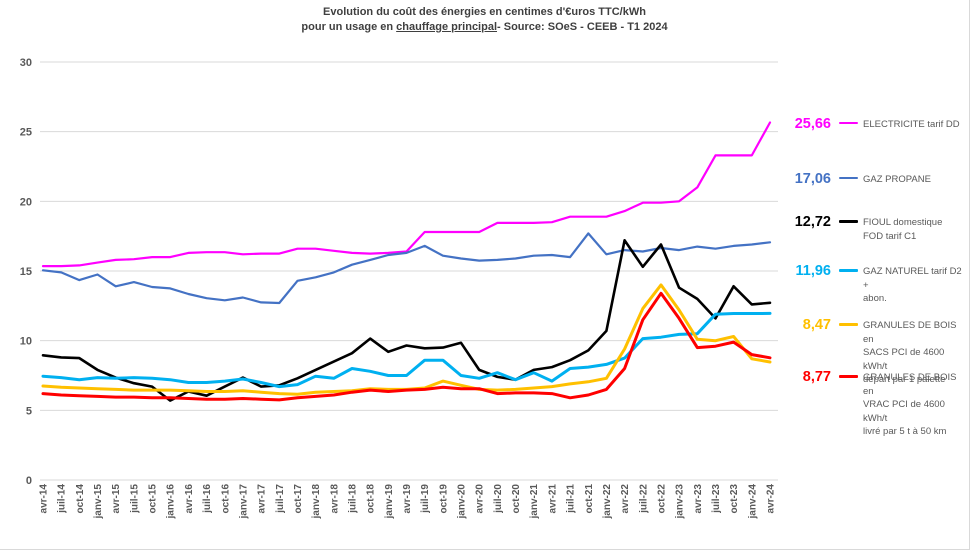 Image resolution: width=970 pixels, height=550 pixels. Describe the element at coordinates (625, 499) in the screenshot. I see `x-axis-tick-label: avr-22` at that location.